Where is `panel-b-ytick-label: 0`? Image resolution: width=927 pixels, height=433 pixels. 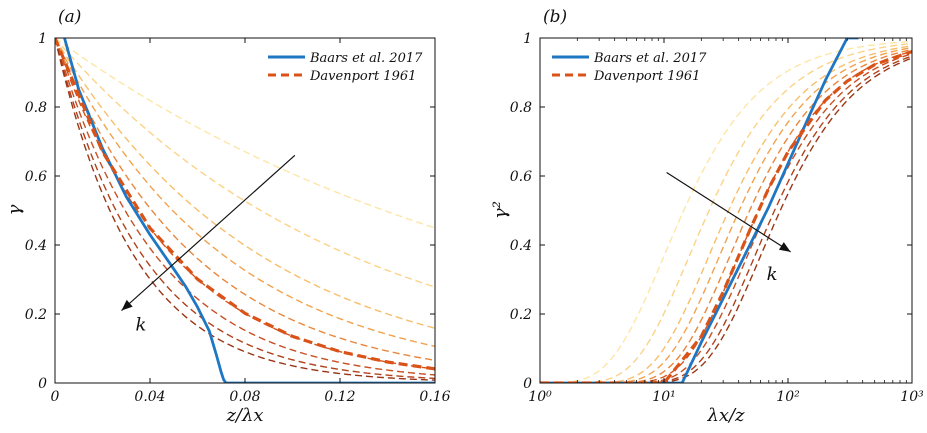 panel-b-ytick-label: 0 is located at coordinates (527, 384).